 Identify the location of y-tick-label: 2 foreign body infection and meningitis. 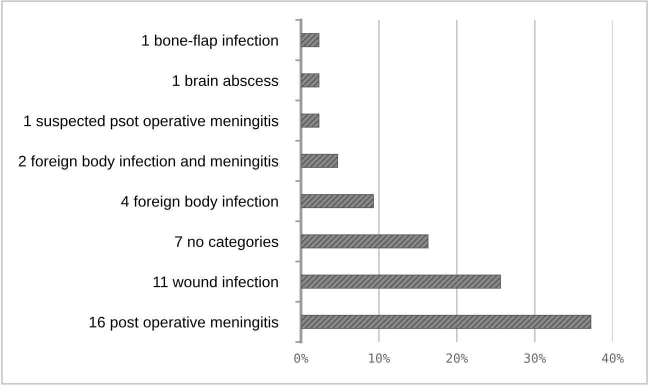
(148, 162).